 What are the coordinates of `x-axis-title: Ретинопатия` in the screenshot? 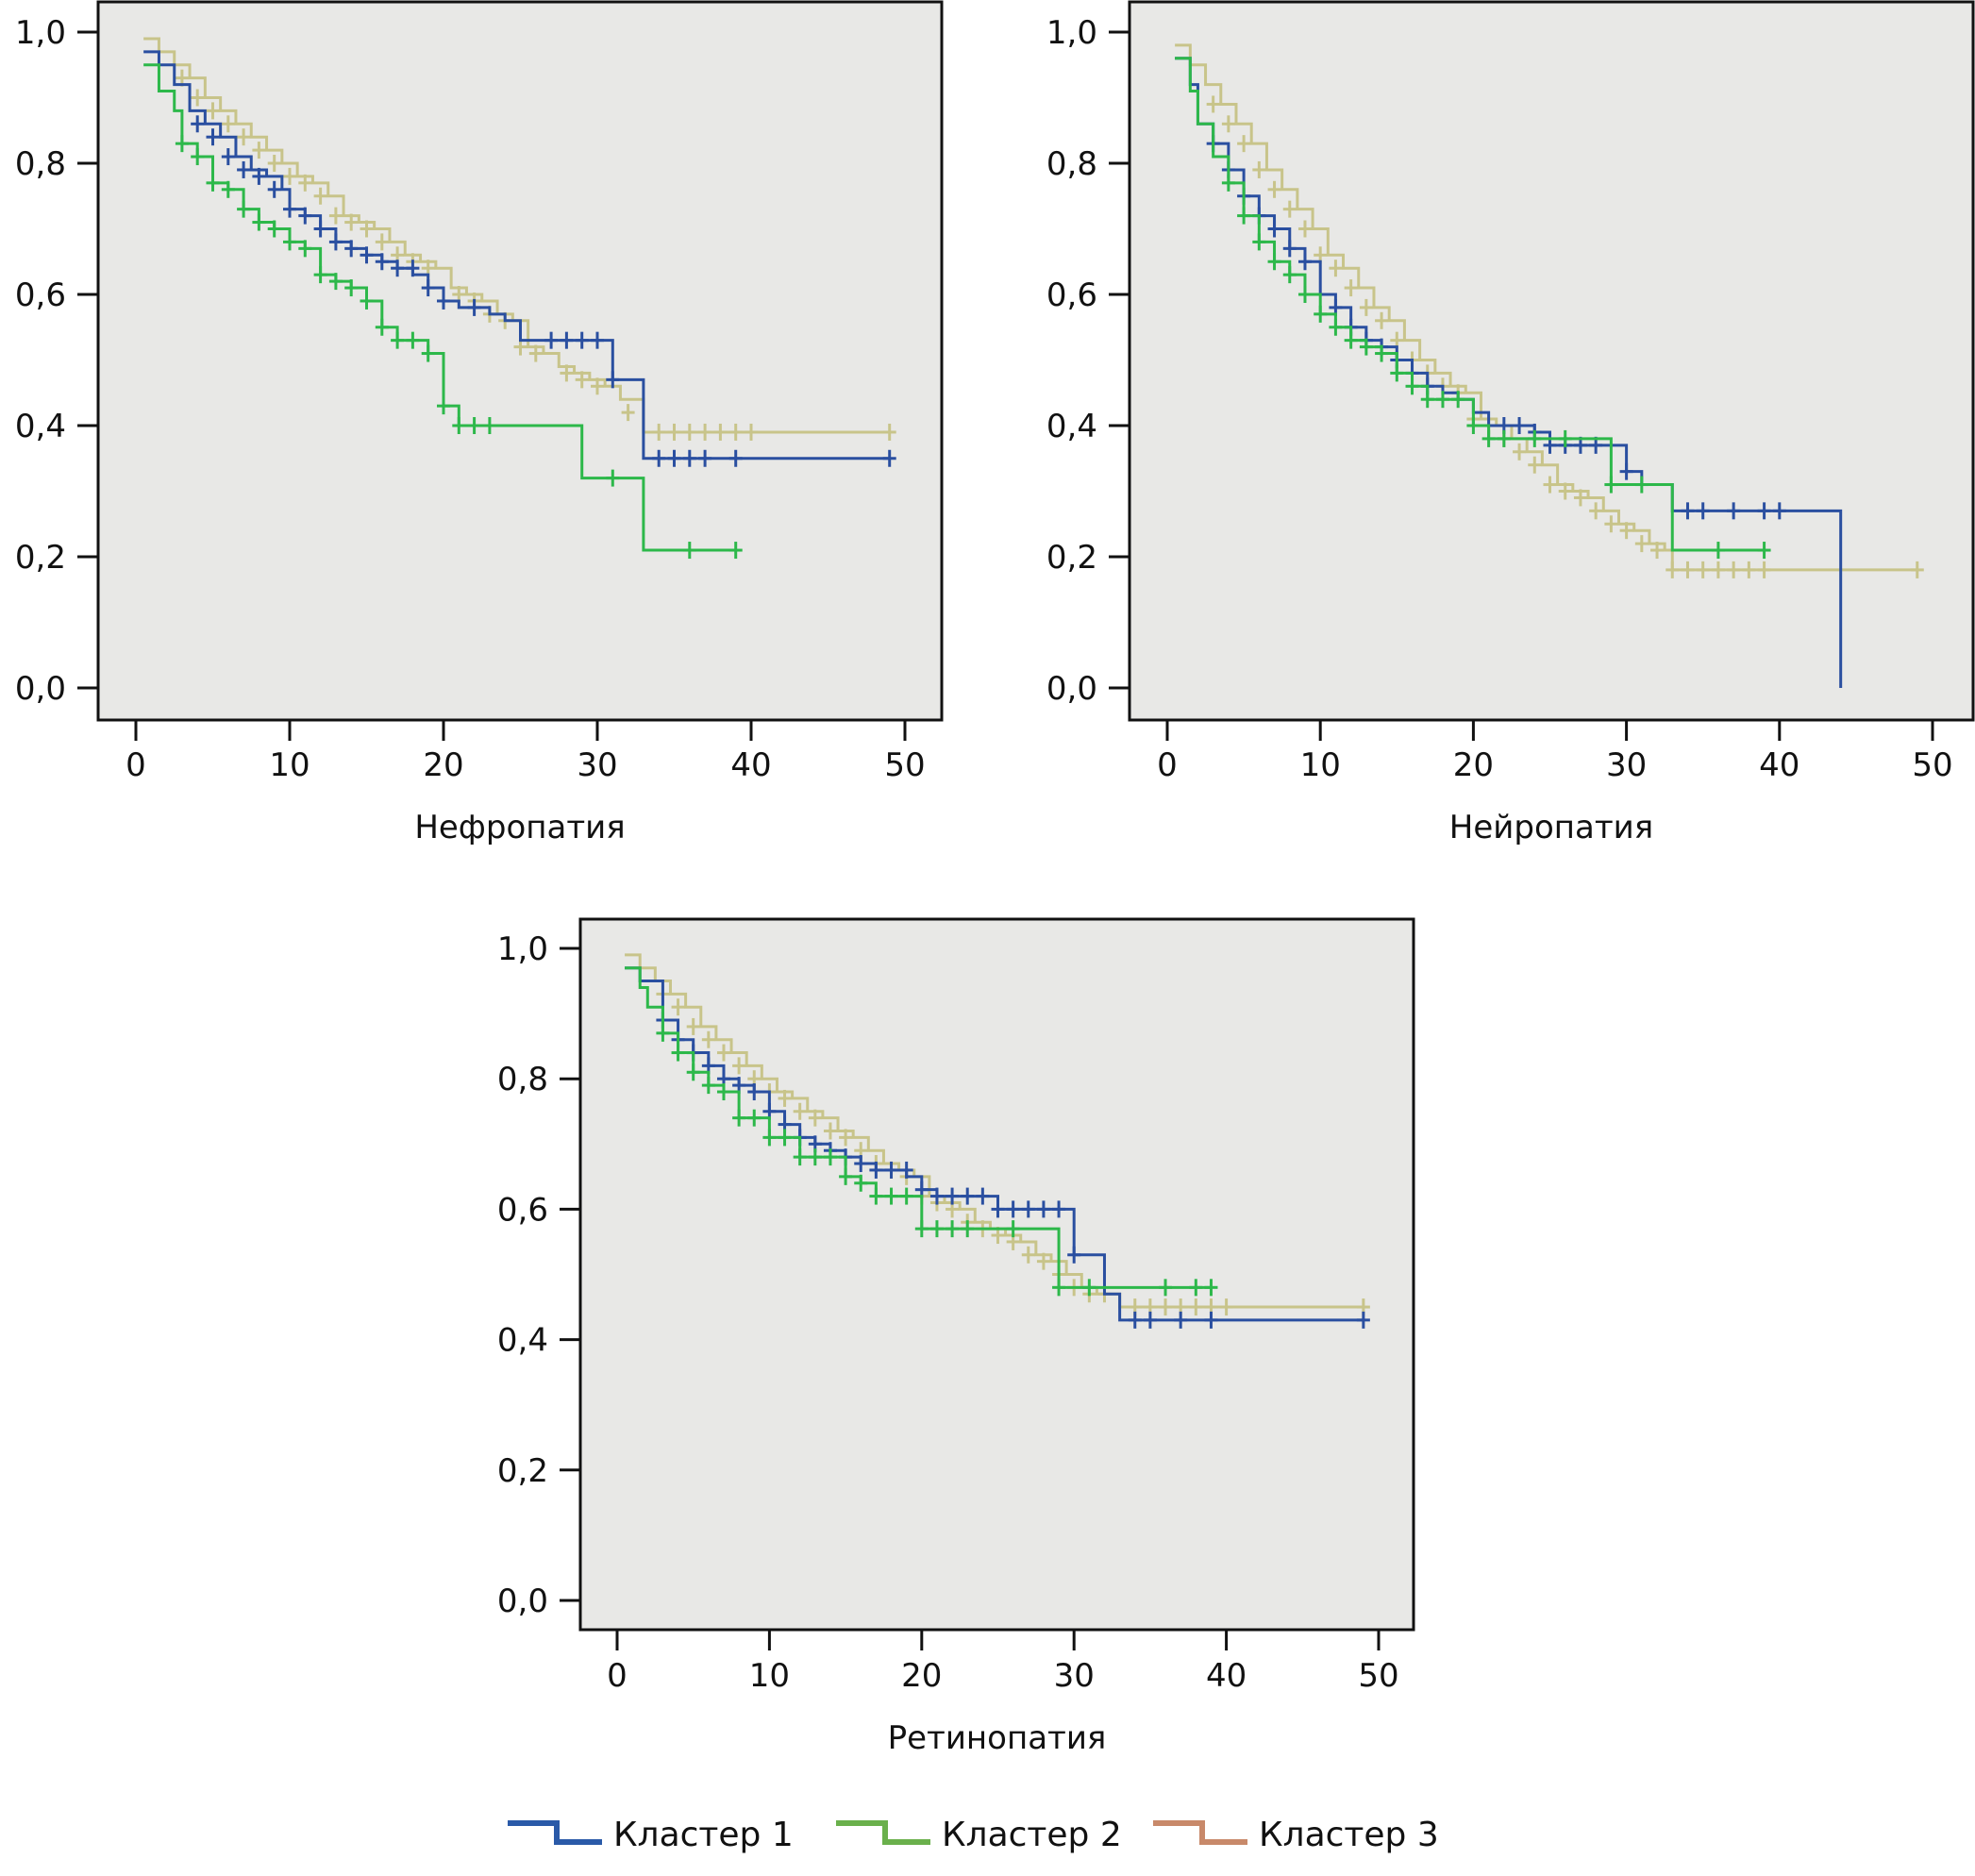 It's located at (997, 1738).